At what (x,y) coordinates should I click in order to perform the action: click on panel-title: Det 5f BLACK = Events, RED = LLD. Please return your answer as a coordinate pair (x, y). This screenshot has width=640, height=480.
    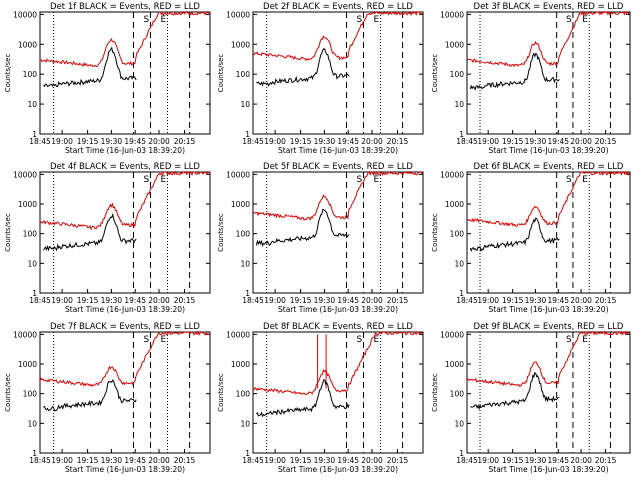
    Looking at the image, I should click on (338, 167).